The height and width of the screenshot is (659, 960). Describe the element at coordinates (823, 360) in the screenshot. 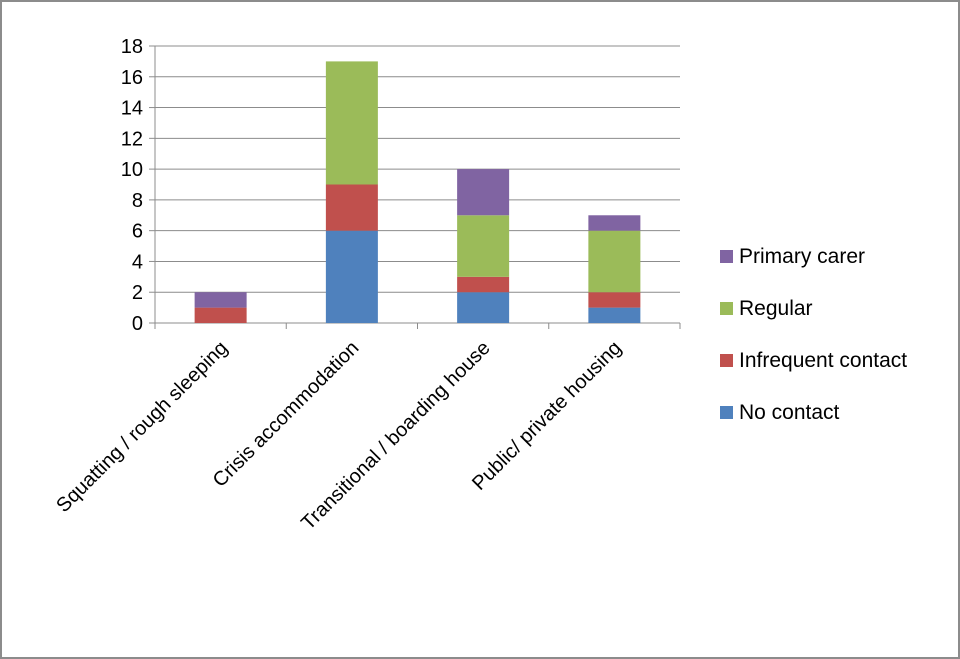

I see `legend-label: Infrequent contact` at that location.